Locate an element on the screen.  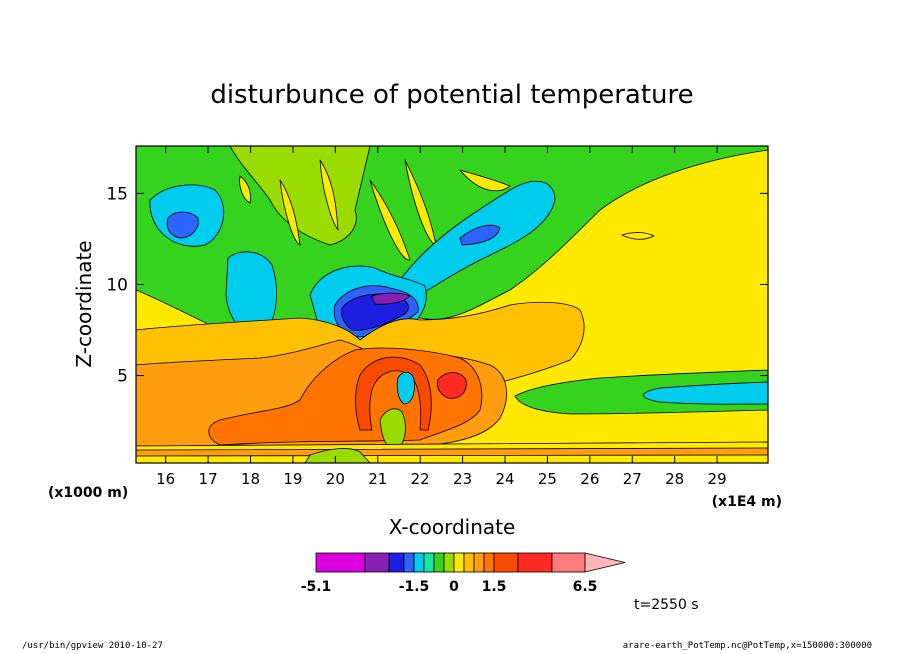
x-axis-label: X-coordinate is located at coordinates (452, 527).